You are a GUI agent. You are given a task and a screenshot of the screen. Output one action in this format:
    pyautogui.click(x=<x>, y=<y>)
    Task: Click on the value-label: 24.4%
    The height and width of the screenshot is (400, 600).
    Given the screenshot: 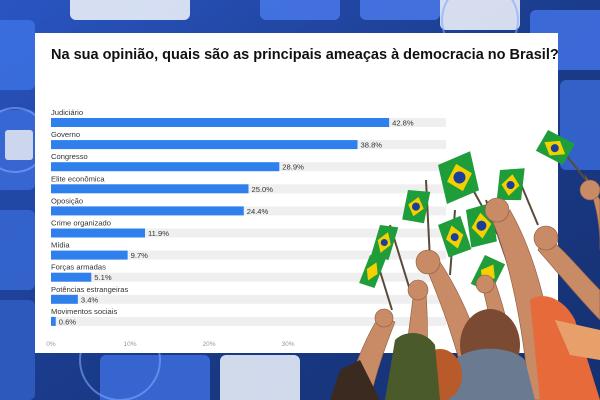 What is the action you would take?
    pyautogui.click(x=258, y=211)
    